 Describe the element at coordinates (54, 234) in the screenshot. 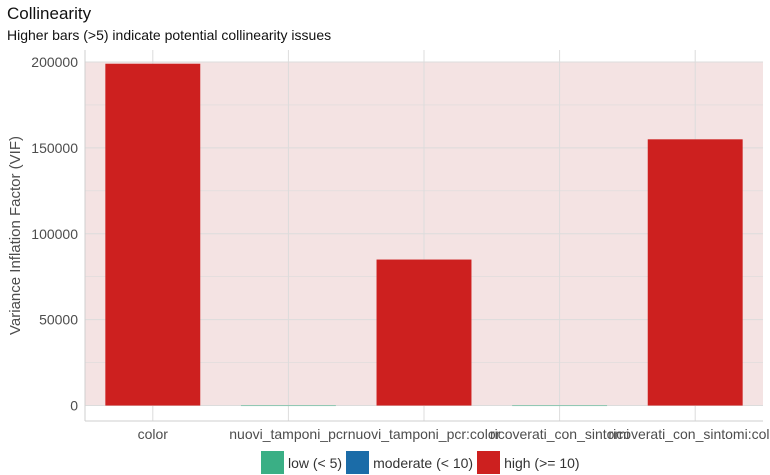

I see `y-tick-label: 100000` at that location.